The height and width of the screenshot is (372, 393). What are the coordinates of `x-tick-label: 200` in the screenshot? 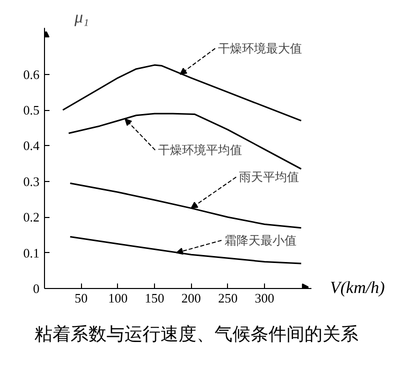 It's located at (191, 298).